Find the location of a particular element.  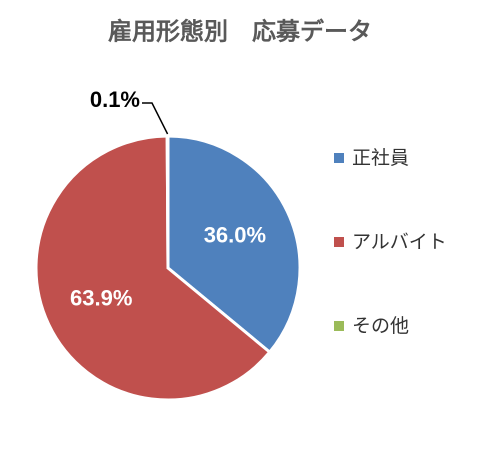

leader-line is located at coordinates (155, 118).